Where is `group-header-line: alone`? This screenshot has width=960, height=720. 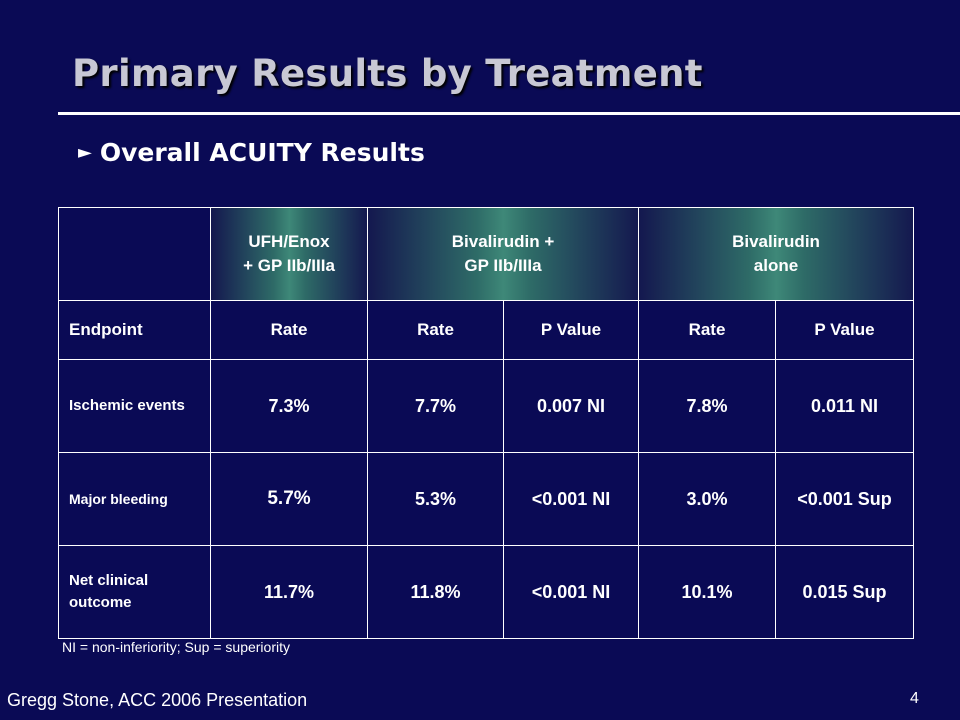 group-header-line: alone is located at coordinates (776, 265).